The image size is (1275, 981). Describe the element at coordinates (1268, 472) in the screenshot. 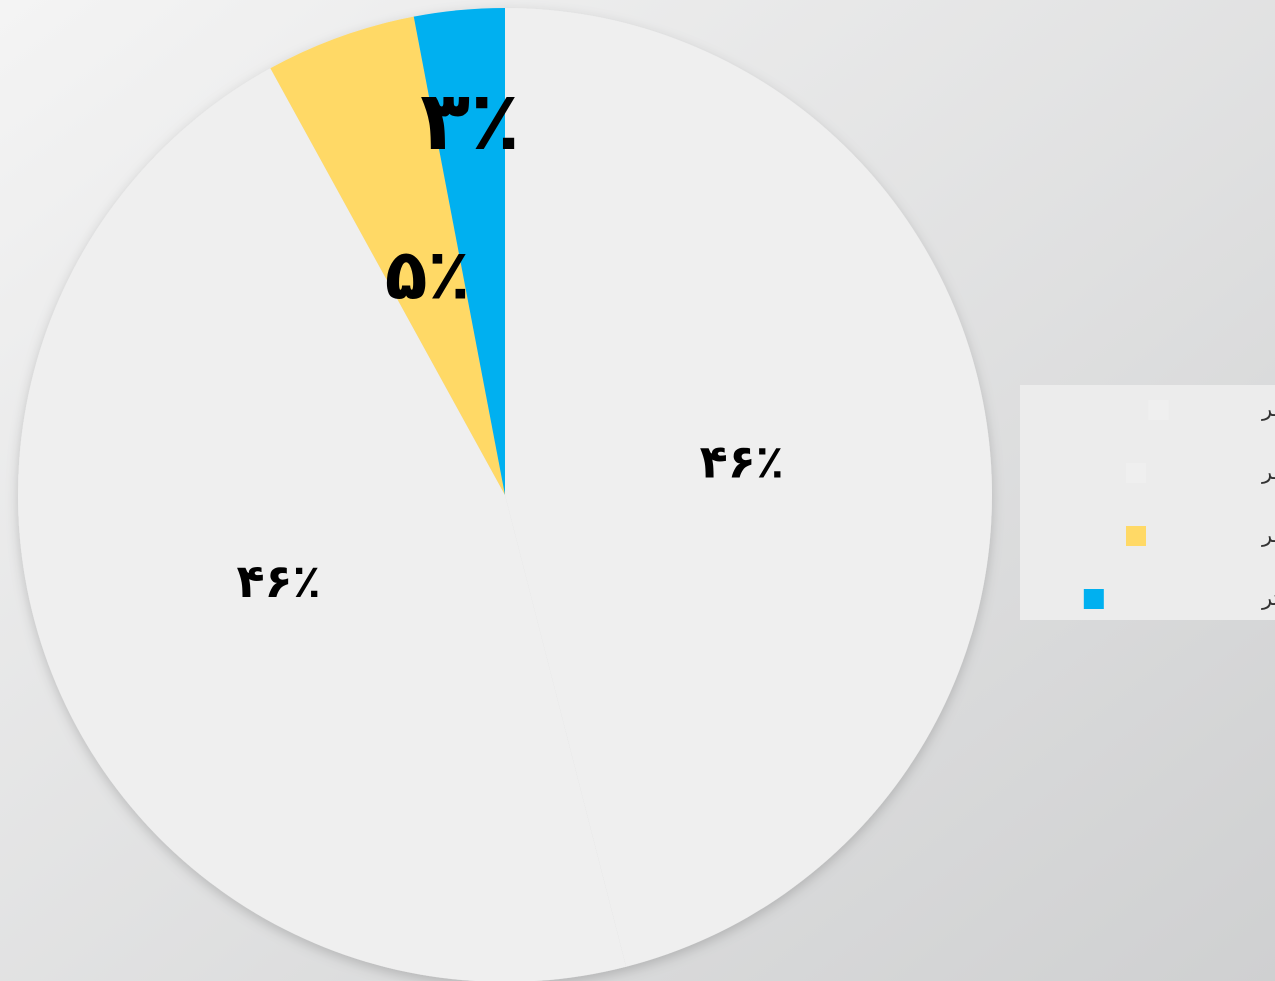

I see `legend-label: ۱۰۰-۴۹۹ نفر` at that location.